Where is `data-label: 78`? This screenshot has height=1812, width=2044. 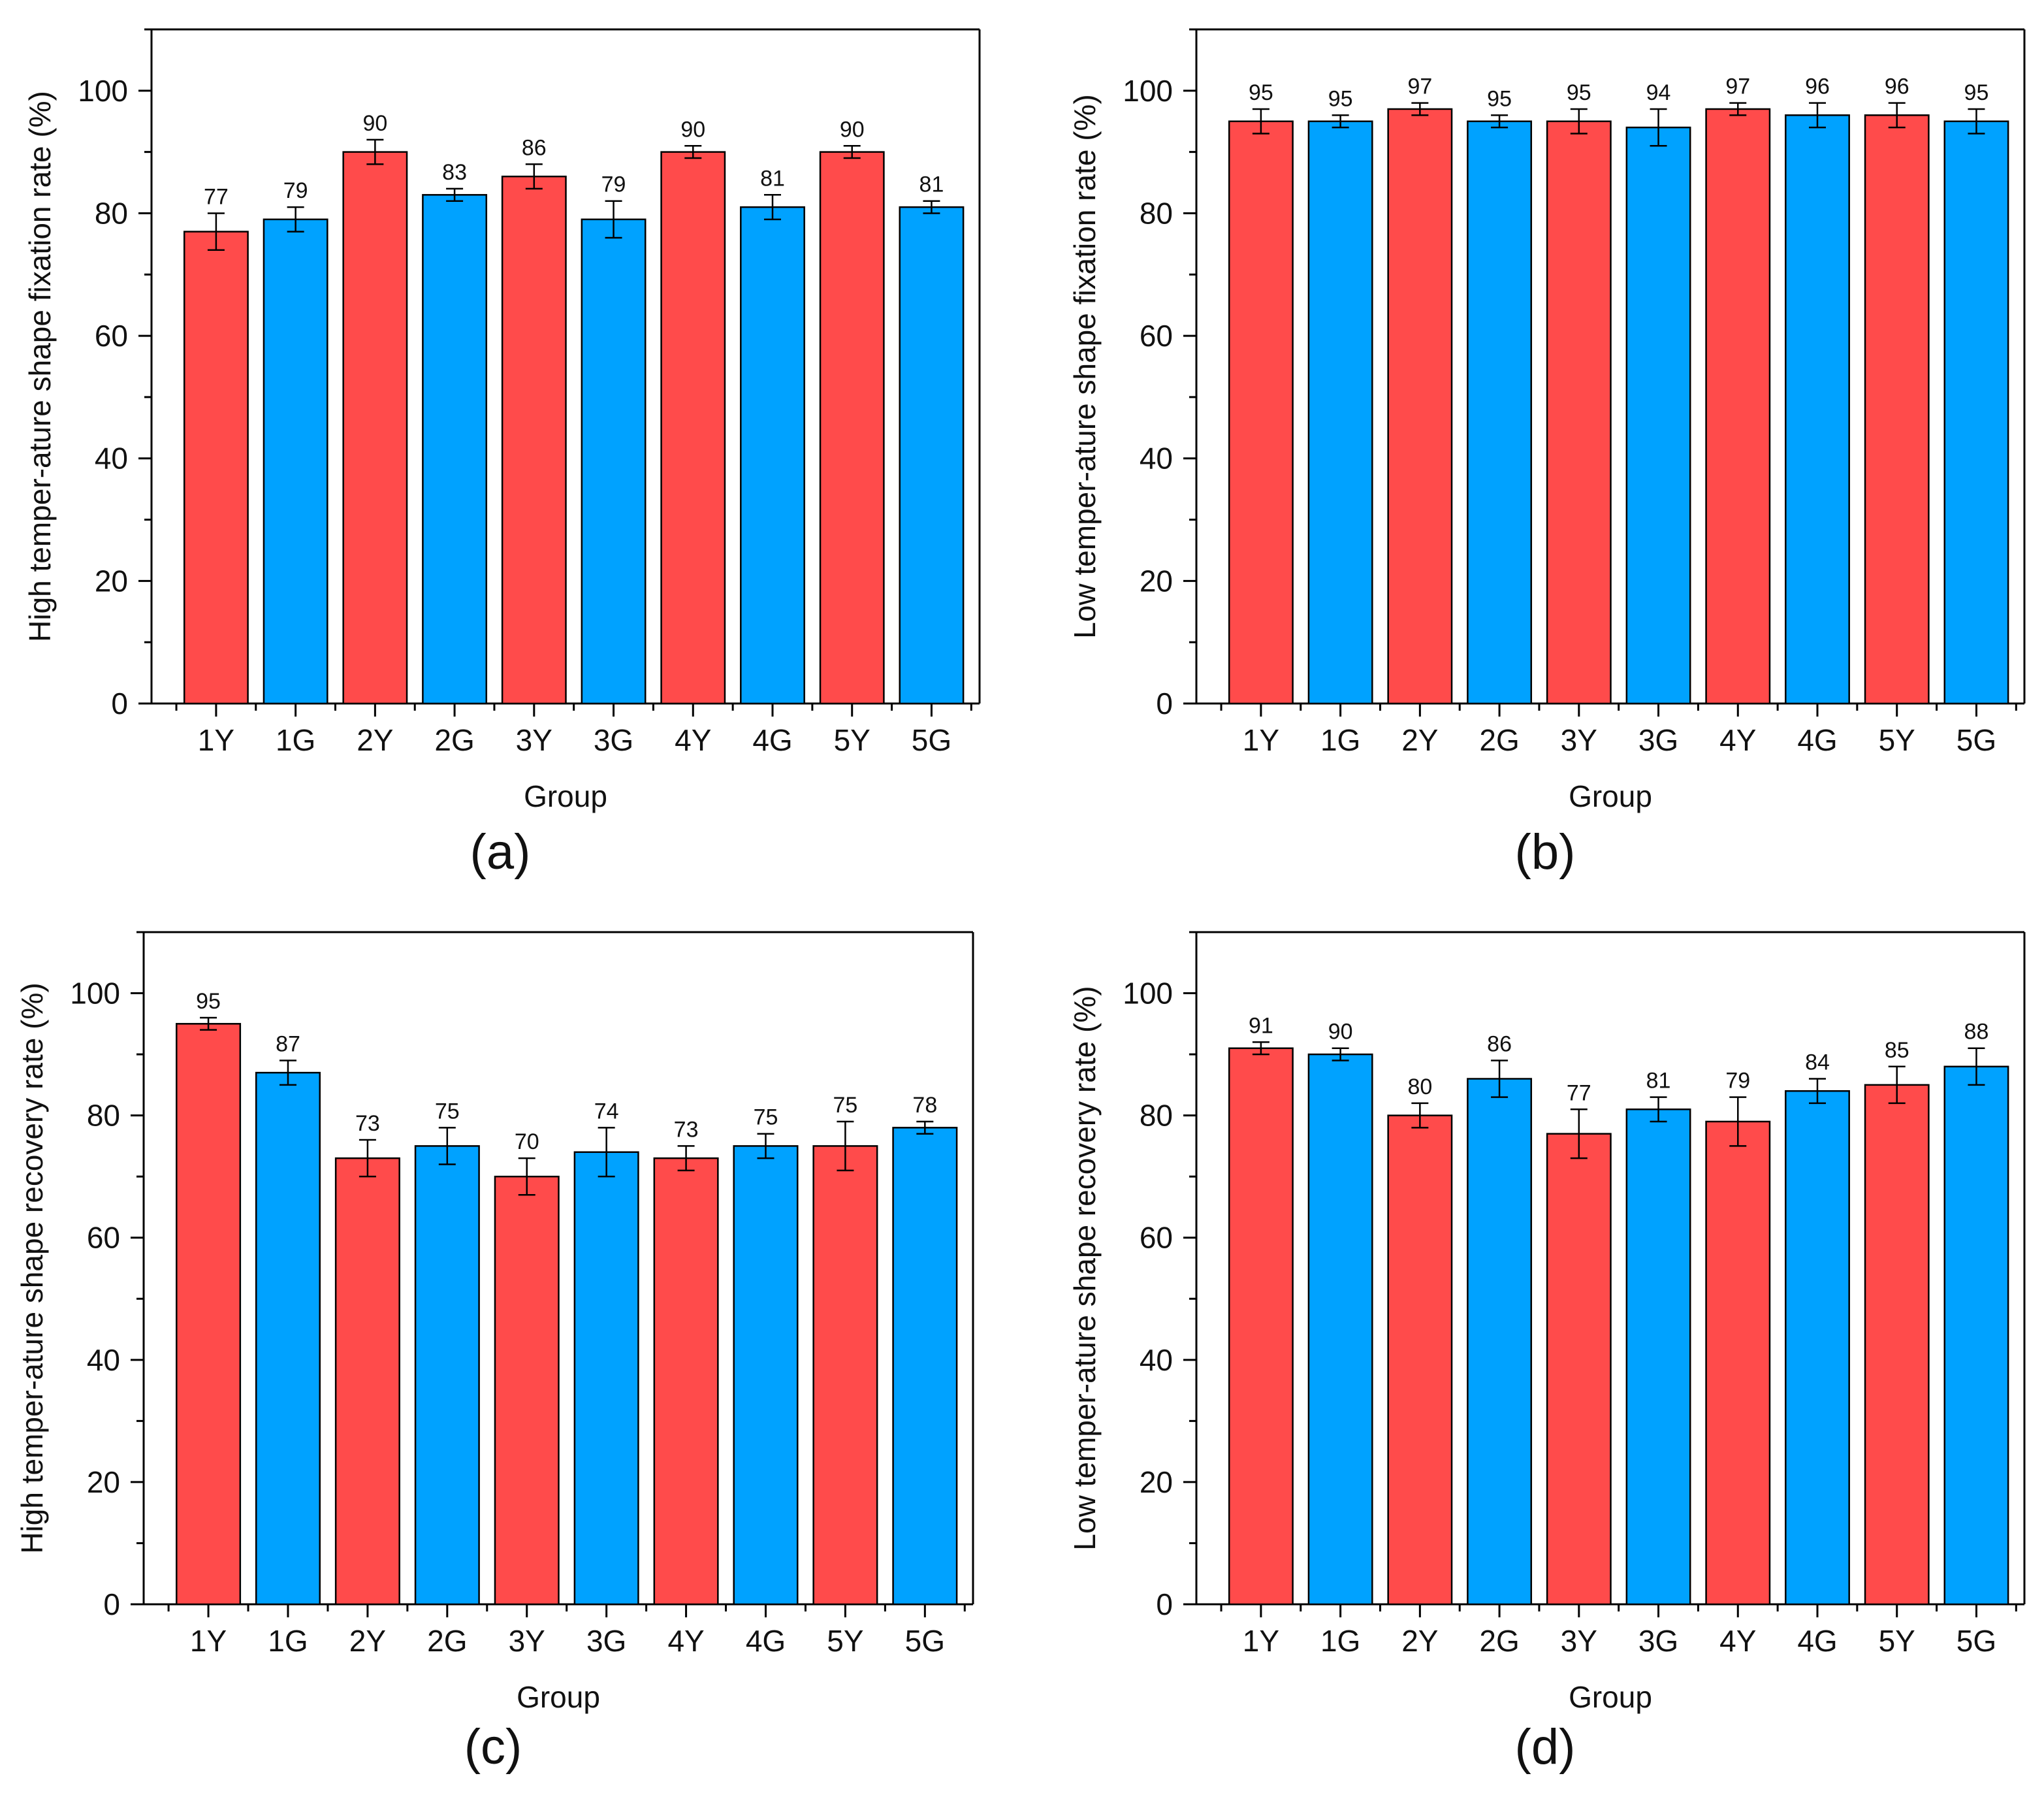 data-label: 78 is located at coordinates (925, 1105).